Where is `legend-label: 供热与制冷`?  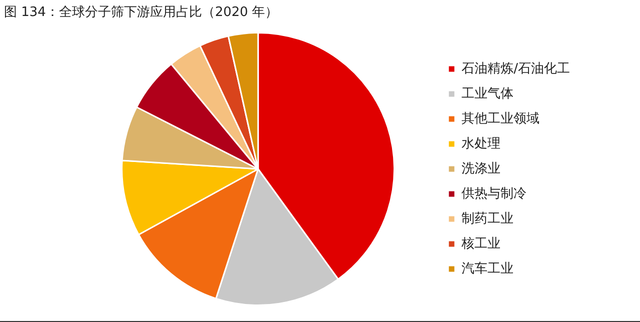 legend-label: 供热与制冷 is located at coordinates (494, 194).